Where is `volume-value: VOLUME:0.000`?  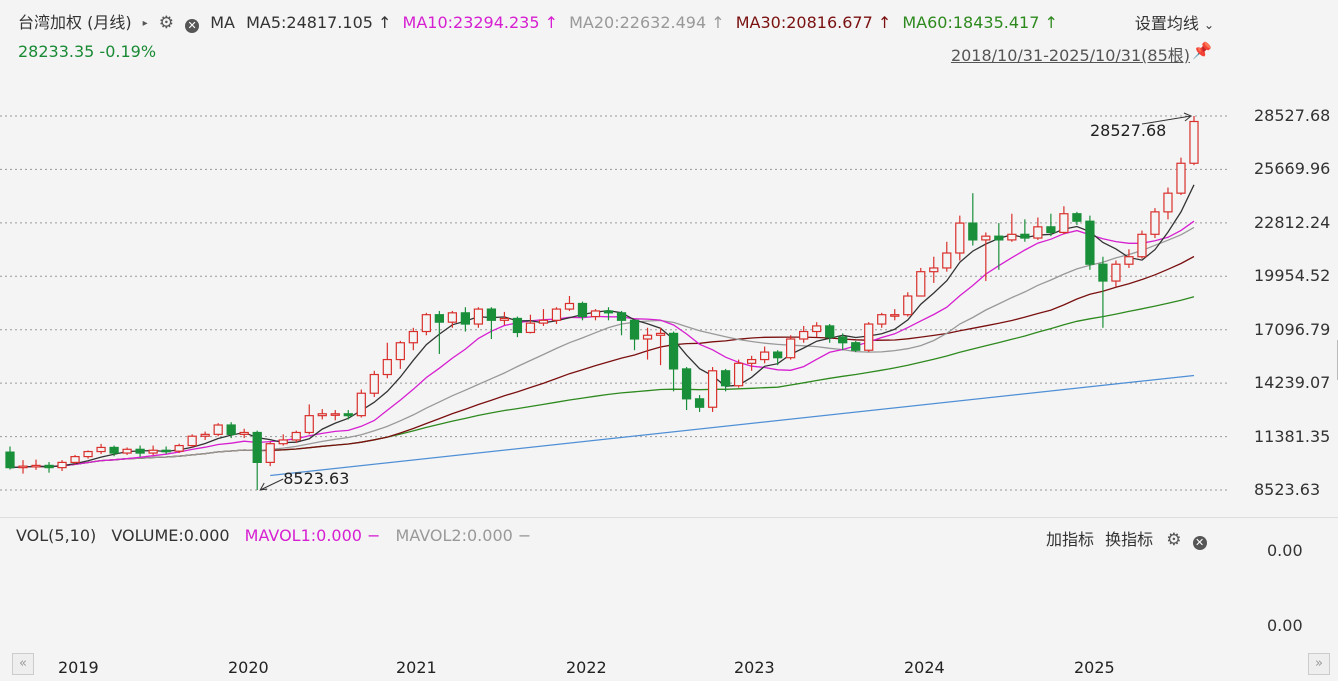
volume-value: VOLUME:0.000 is located at coordinates (170, 535).